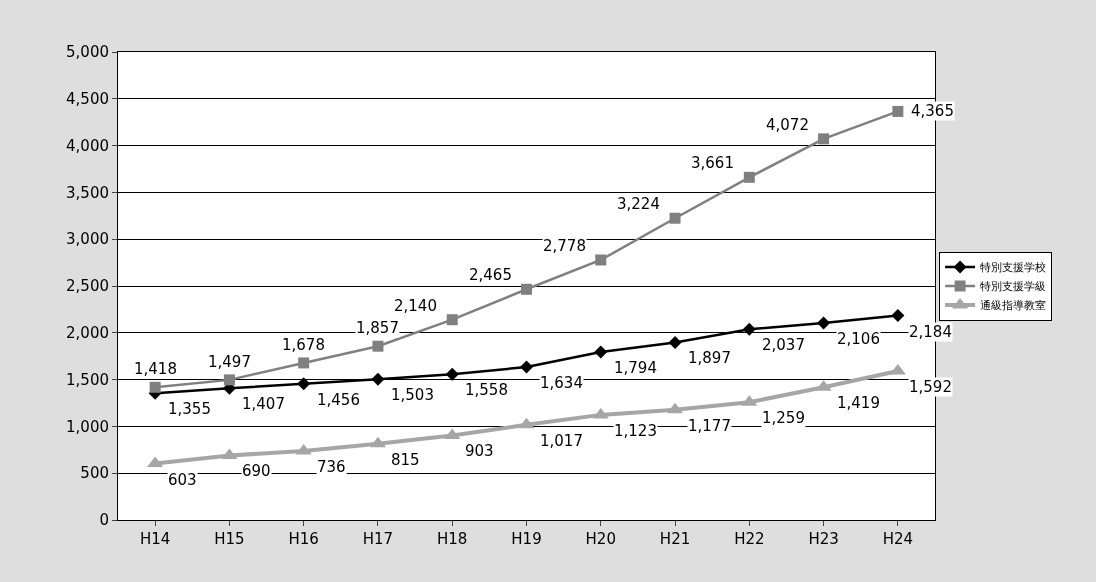 The width and height of the screenshot is (1096, 582). I want to click on data-label: 603, so click(182, 480).